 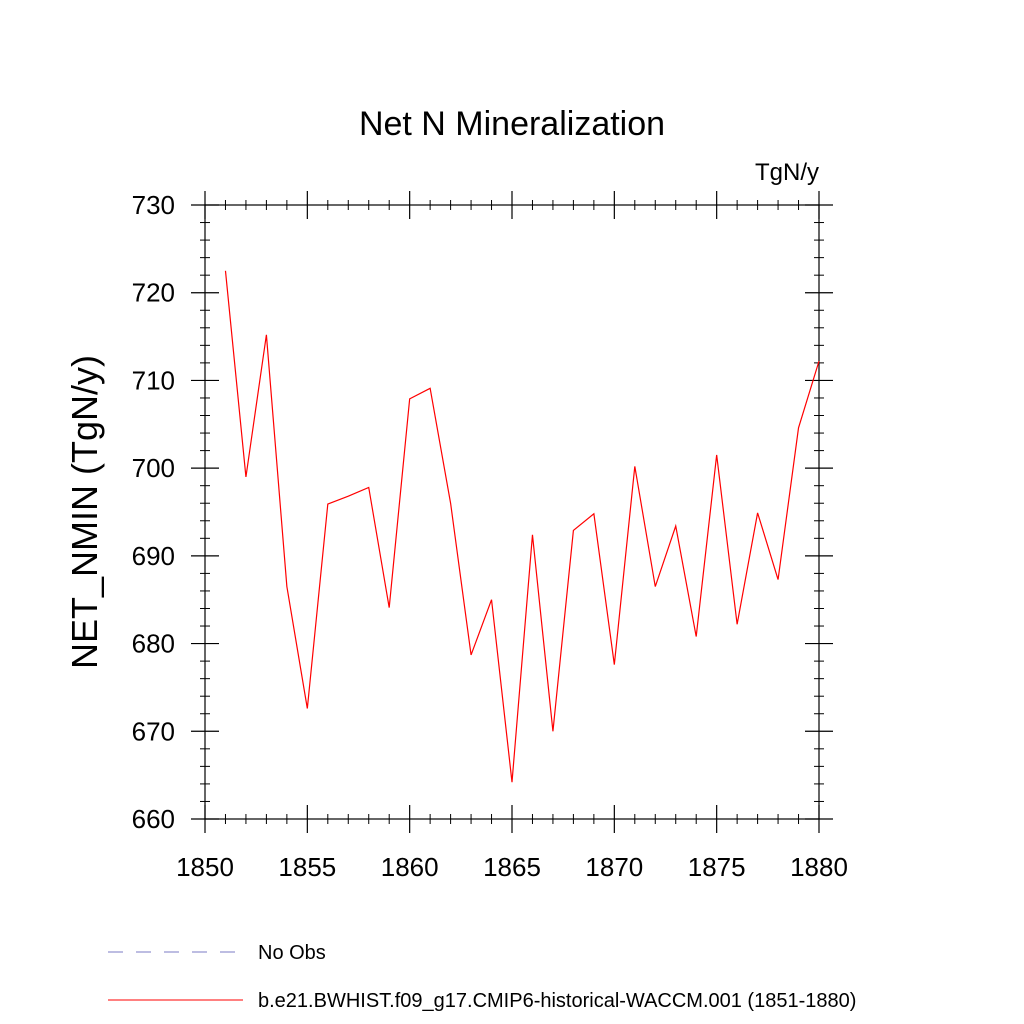 I want to click on units-label: TgN/y, so click(x=787, y=172).